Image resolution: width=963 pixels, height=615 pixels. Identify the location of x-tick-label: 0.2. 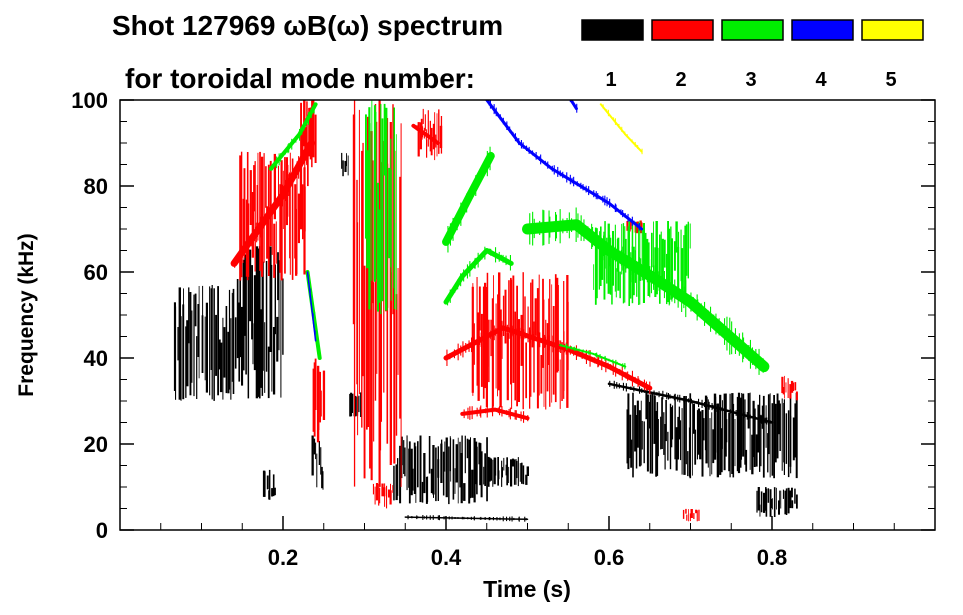
(283, 557).